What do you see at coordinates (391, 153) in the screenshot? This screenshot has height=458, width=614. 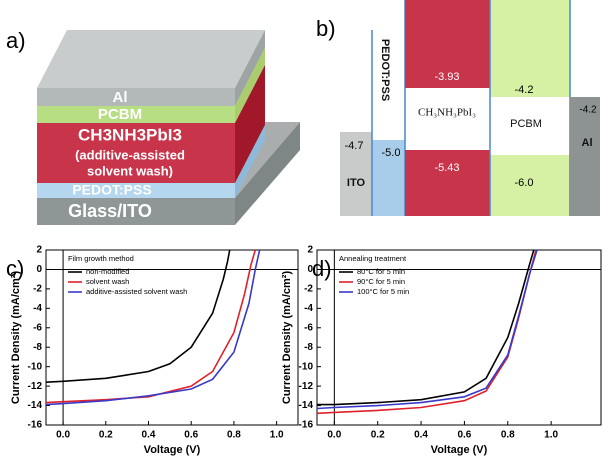 I see `energy-level: -5.0` at bounding box center [391, 153].